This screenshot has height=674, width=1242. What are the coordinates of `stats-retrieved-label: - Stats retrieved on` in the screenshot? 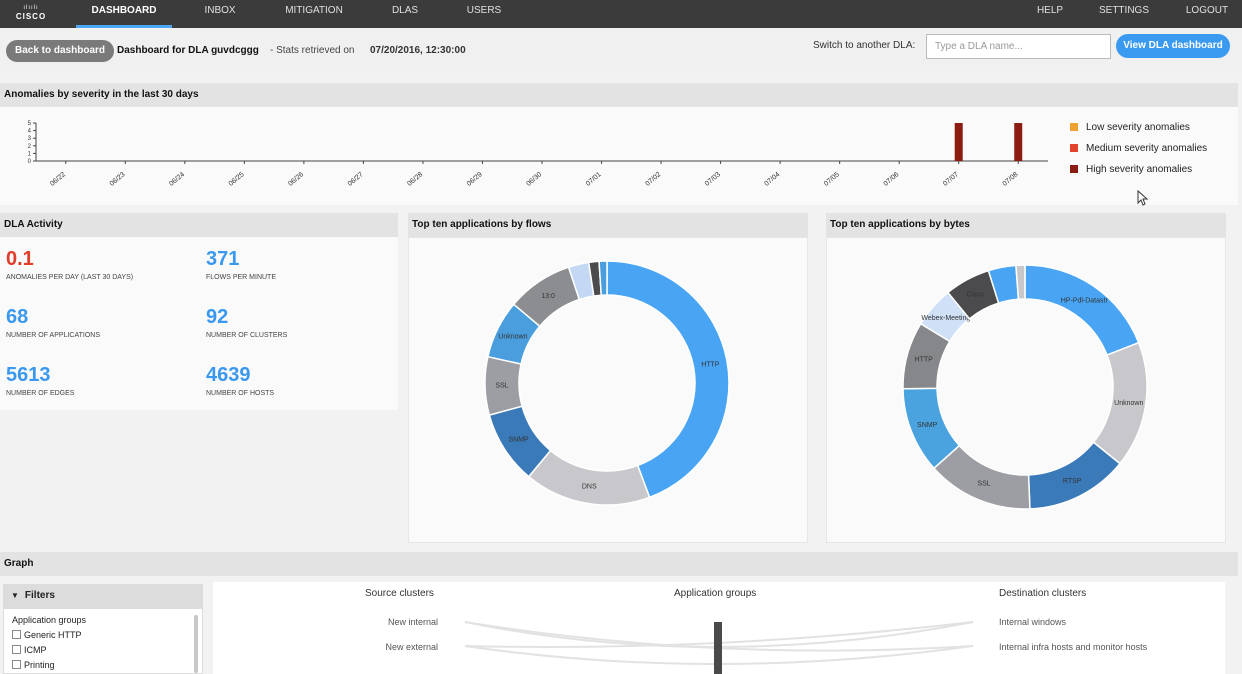 It's located at (312, 50).